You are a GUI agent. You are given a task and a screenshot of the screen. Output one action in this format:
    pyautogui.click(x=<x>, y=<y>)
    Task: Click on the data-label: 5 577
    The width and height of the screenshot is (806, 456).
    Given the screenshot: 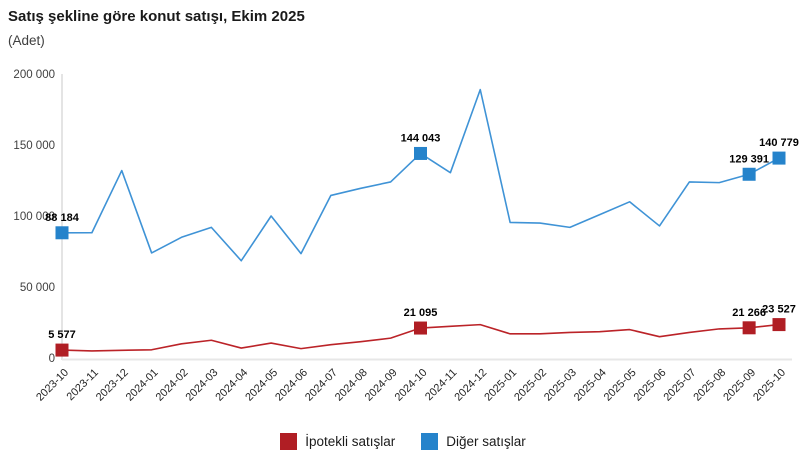 What is the action you would take?
    pyautogui.click(x=62, y=335)
    